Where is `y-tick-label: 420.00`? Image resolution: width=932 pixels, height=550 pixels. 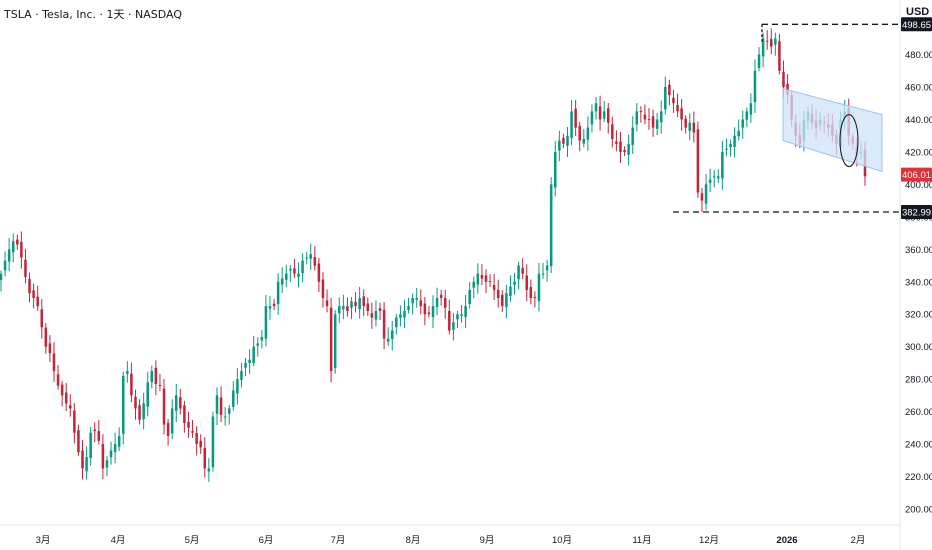 y-tick-label: 420.00 is located at coordinates (918, 152).